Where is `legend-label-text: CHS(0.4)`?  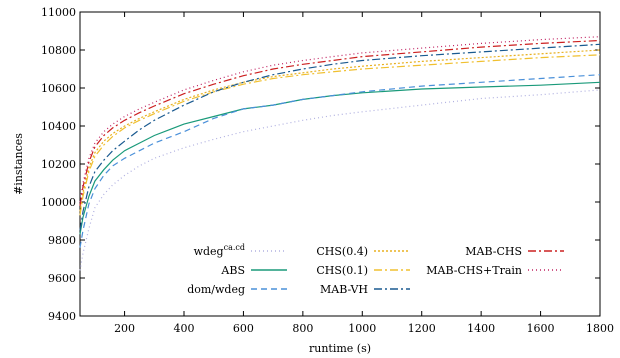 legend-label-text: CHS(0.4) is located at coordinates (342, 251).